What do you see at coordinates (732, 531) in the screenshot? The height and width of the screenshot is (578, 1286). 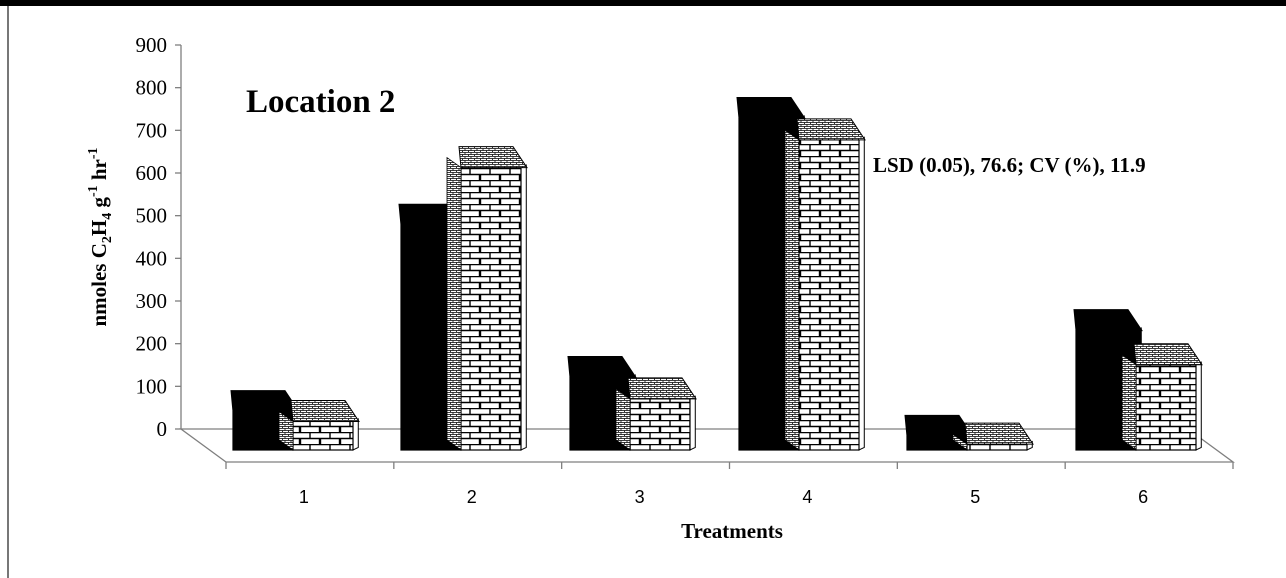 I see `x-axis-title: Treatments` at bounding box center [732, 531].